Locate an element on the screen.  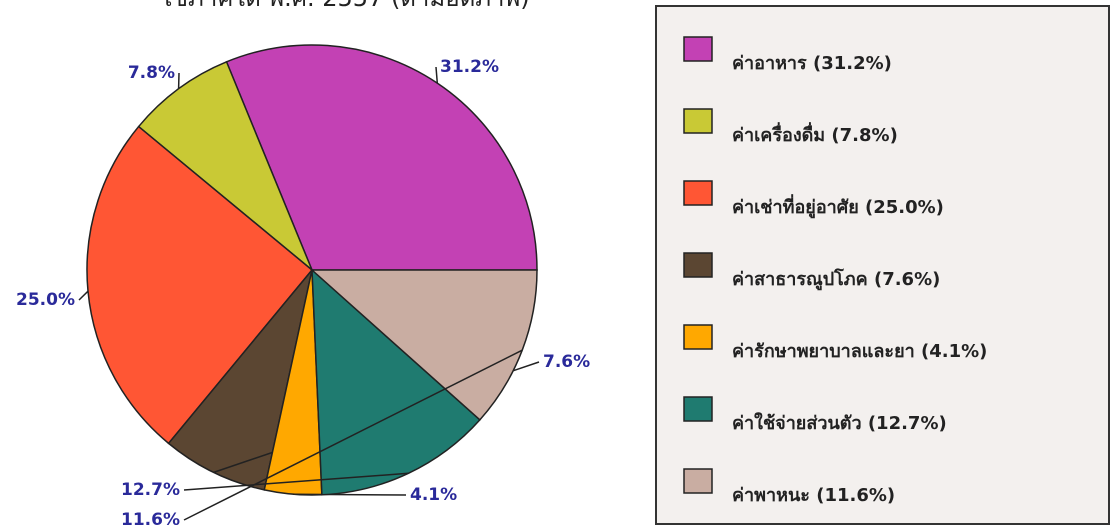
legend-label: ค่าเช่าที่อยู่อาศัย (25.0%) is located at coordinates (838, 206).